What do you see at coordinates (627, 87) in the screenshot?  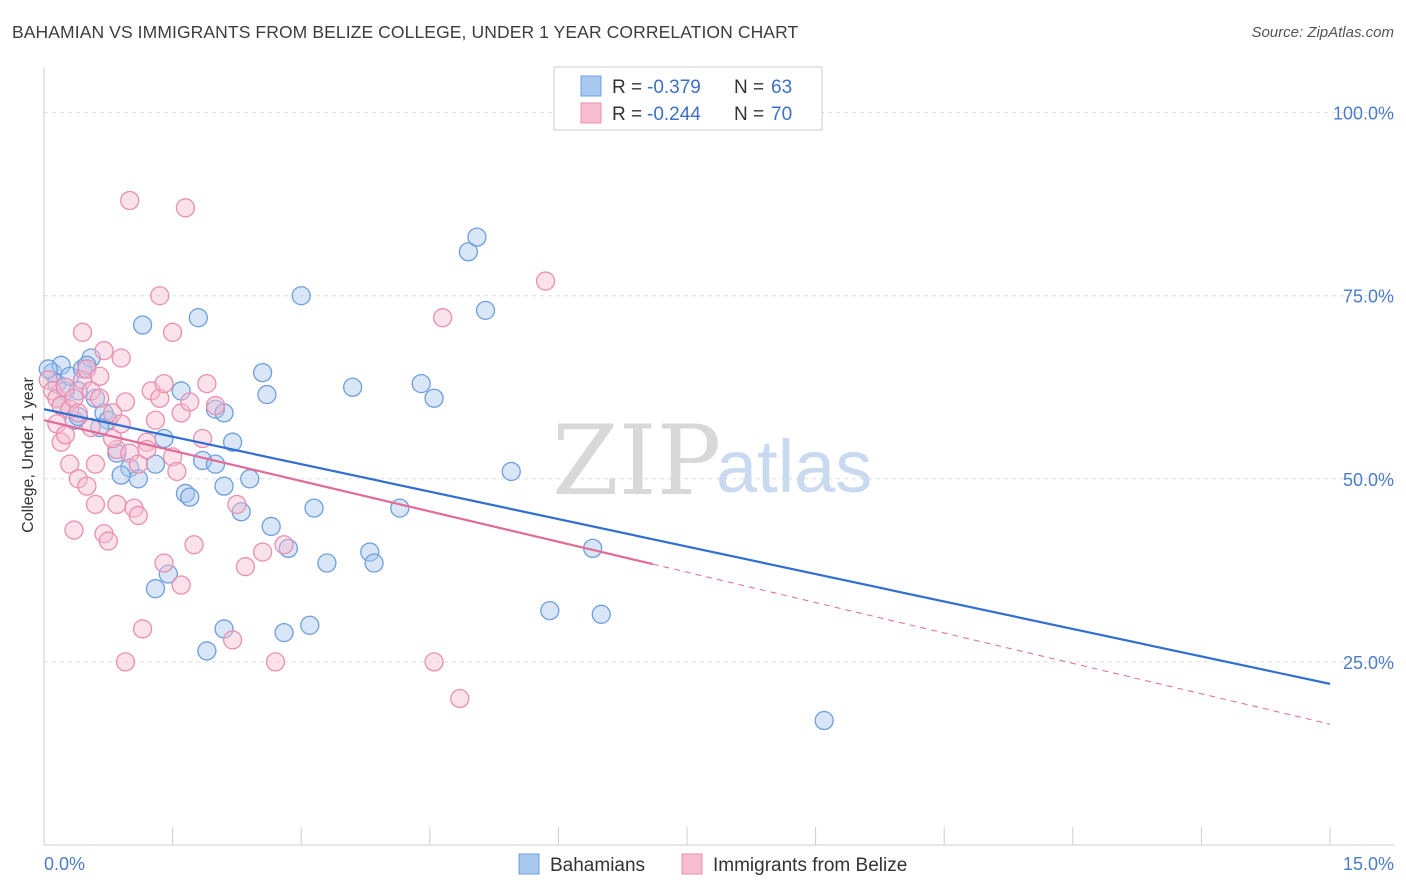 I see `legend-r-label-blue: R =` at bounding box center [627, 87].